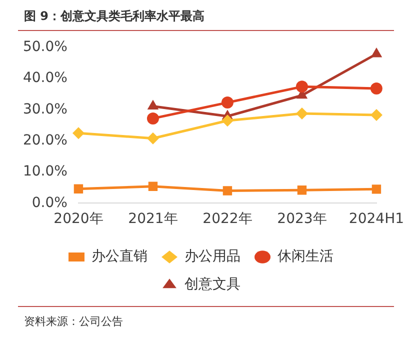 Image resolution: width=412 pixels, height=340 pixels. I want to click on y-tick-label: 30.0%, so click(45, 109).